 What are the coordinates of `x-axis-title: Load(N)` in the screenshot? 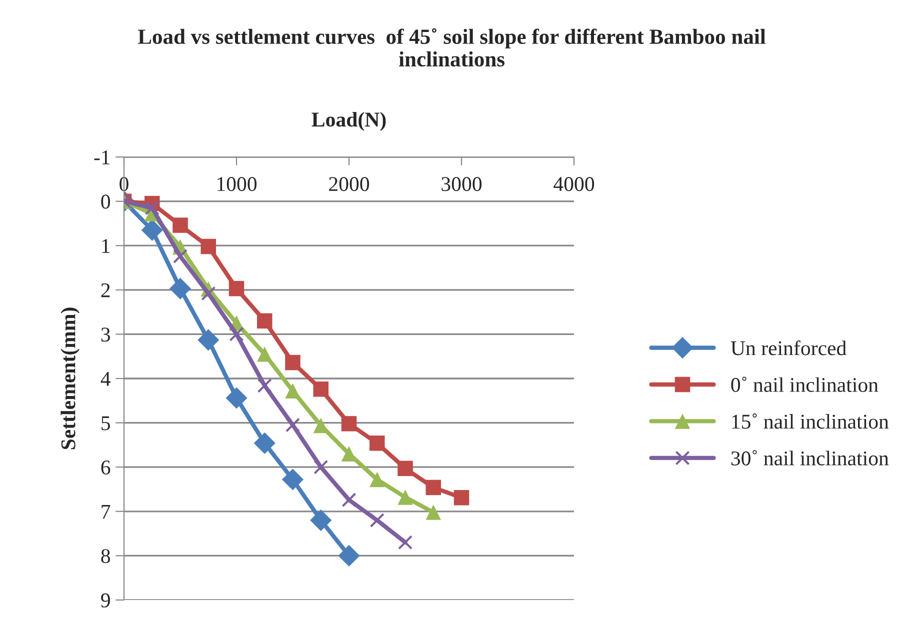 It's located at (349, 121).